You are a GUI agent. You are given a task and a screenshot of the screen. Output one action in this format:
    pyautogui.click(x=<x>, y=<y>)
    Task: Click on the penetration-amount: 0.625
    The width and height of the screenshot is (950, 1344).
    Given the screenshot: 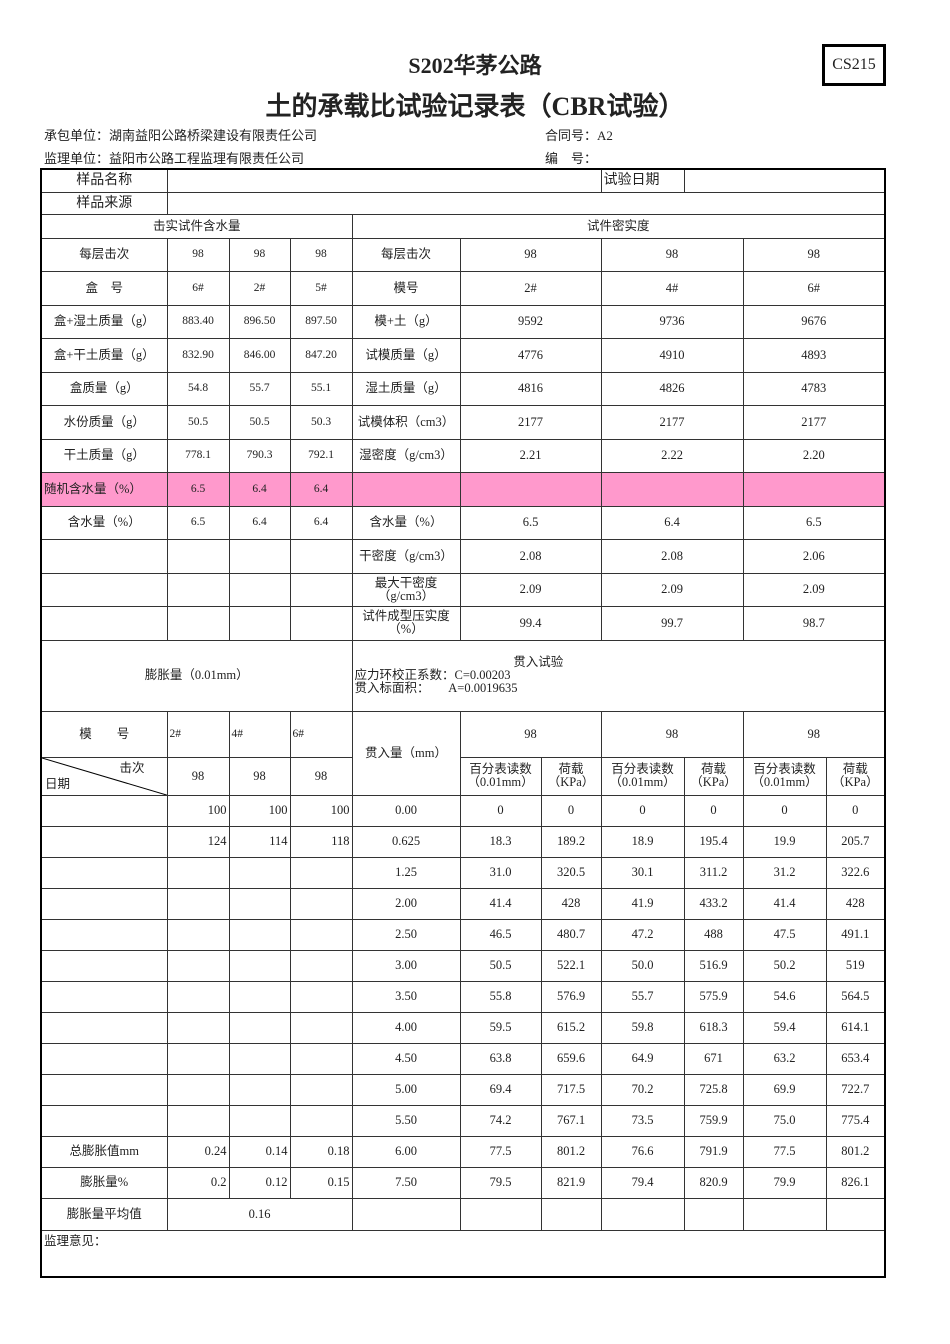 What is the action you would take?
    pyautogui.click(x=406, y=841)
    